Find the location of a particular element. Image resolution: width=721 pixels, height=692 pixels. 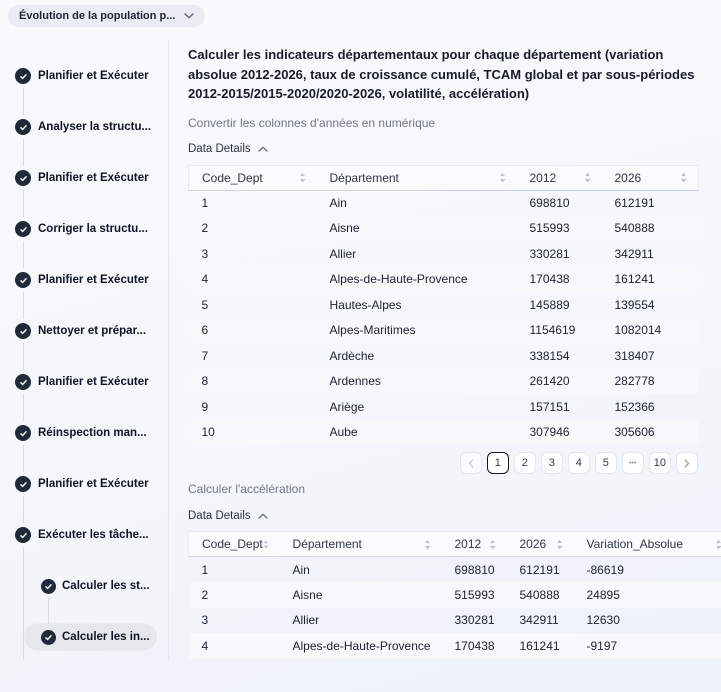

table-cell: Alpes-de-Haute-Provence is located at coordinates (398, 279).